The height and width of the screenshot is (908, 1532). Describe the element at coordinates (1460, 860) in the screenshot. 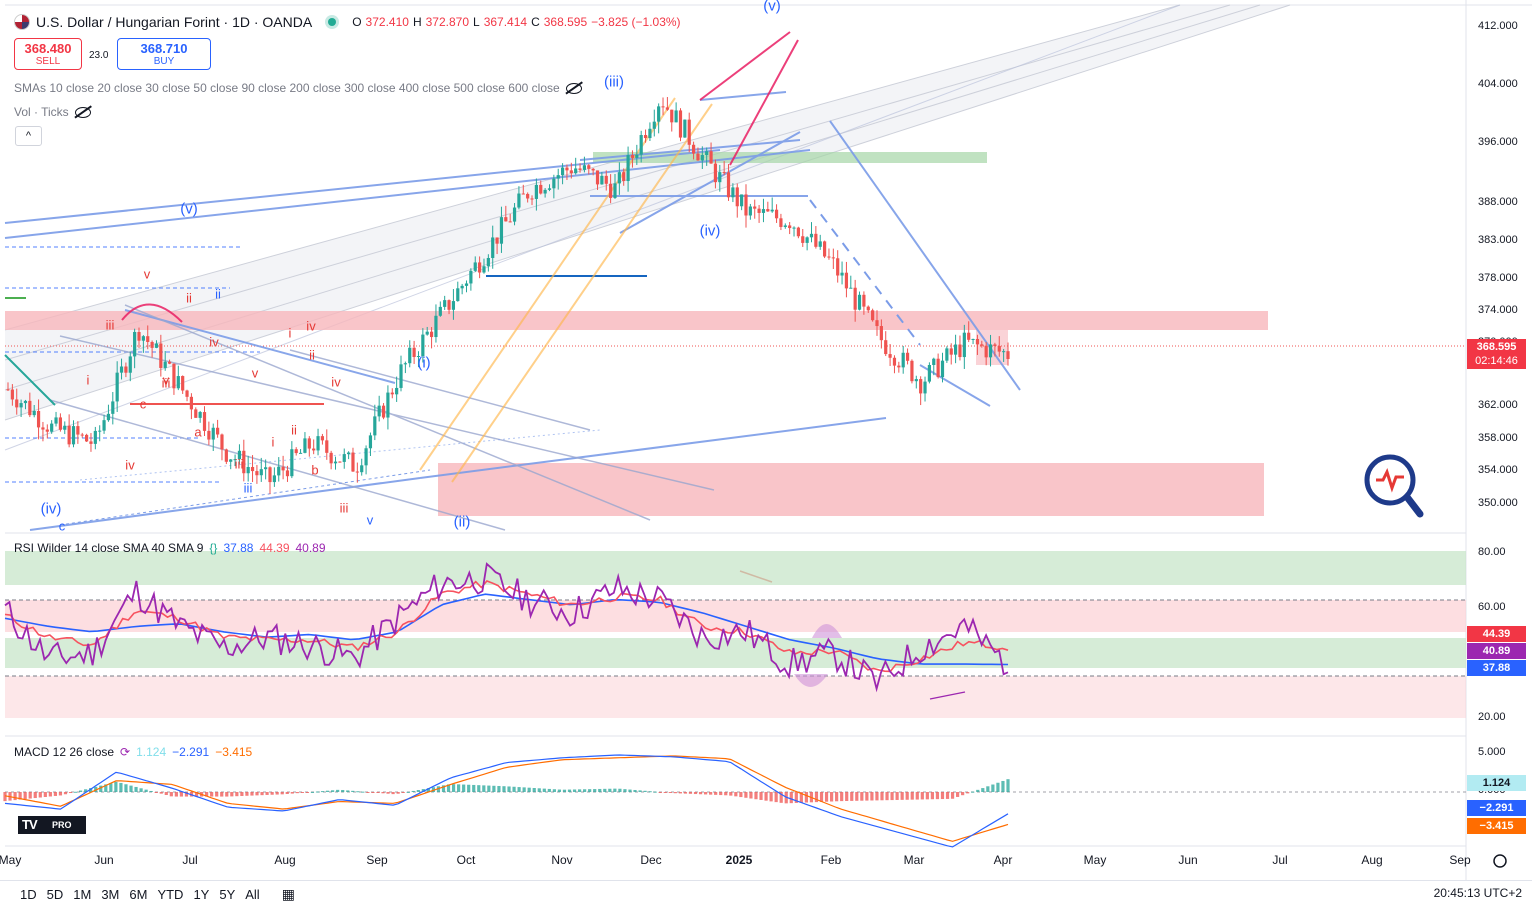

I see `time-tick: Sep` at that location.